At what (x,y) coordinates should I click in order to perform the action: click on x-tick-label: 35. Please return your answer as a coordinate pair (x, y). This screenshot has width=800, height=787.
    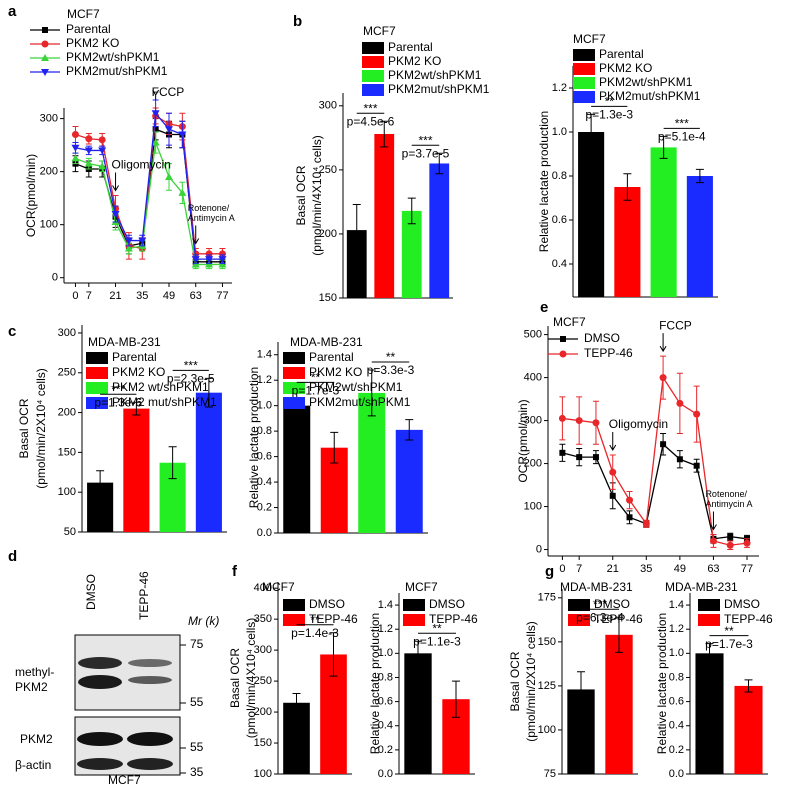
    Looking at the image, I should click on (142, 296).